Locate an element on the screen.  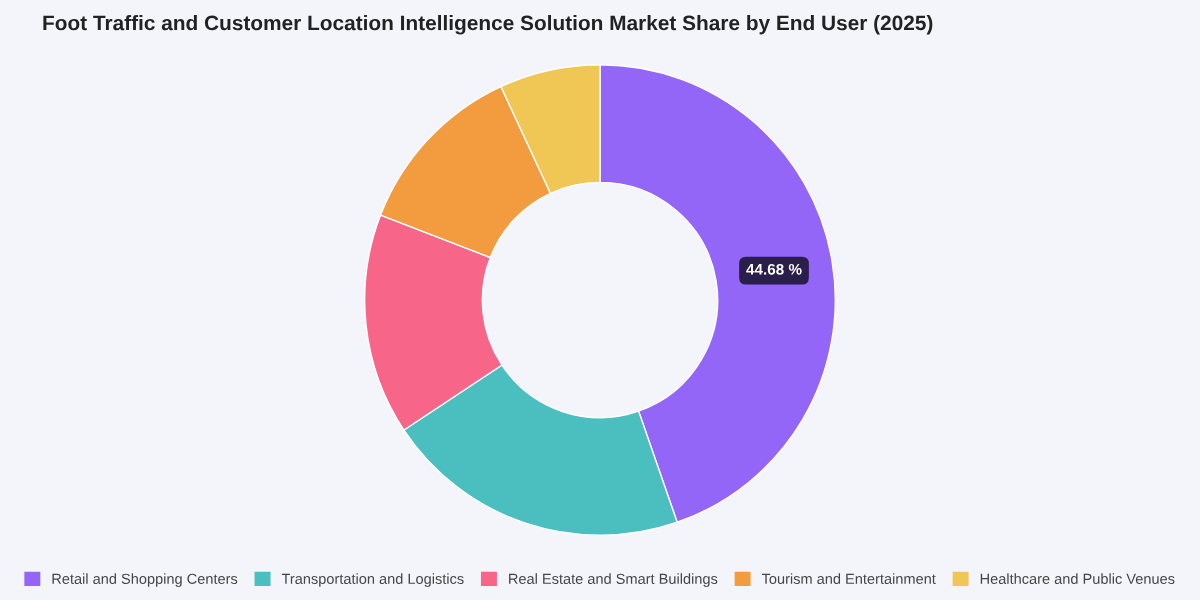
legend-label: Healthcare and Public Venues is located at coordinates (1077, 578).